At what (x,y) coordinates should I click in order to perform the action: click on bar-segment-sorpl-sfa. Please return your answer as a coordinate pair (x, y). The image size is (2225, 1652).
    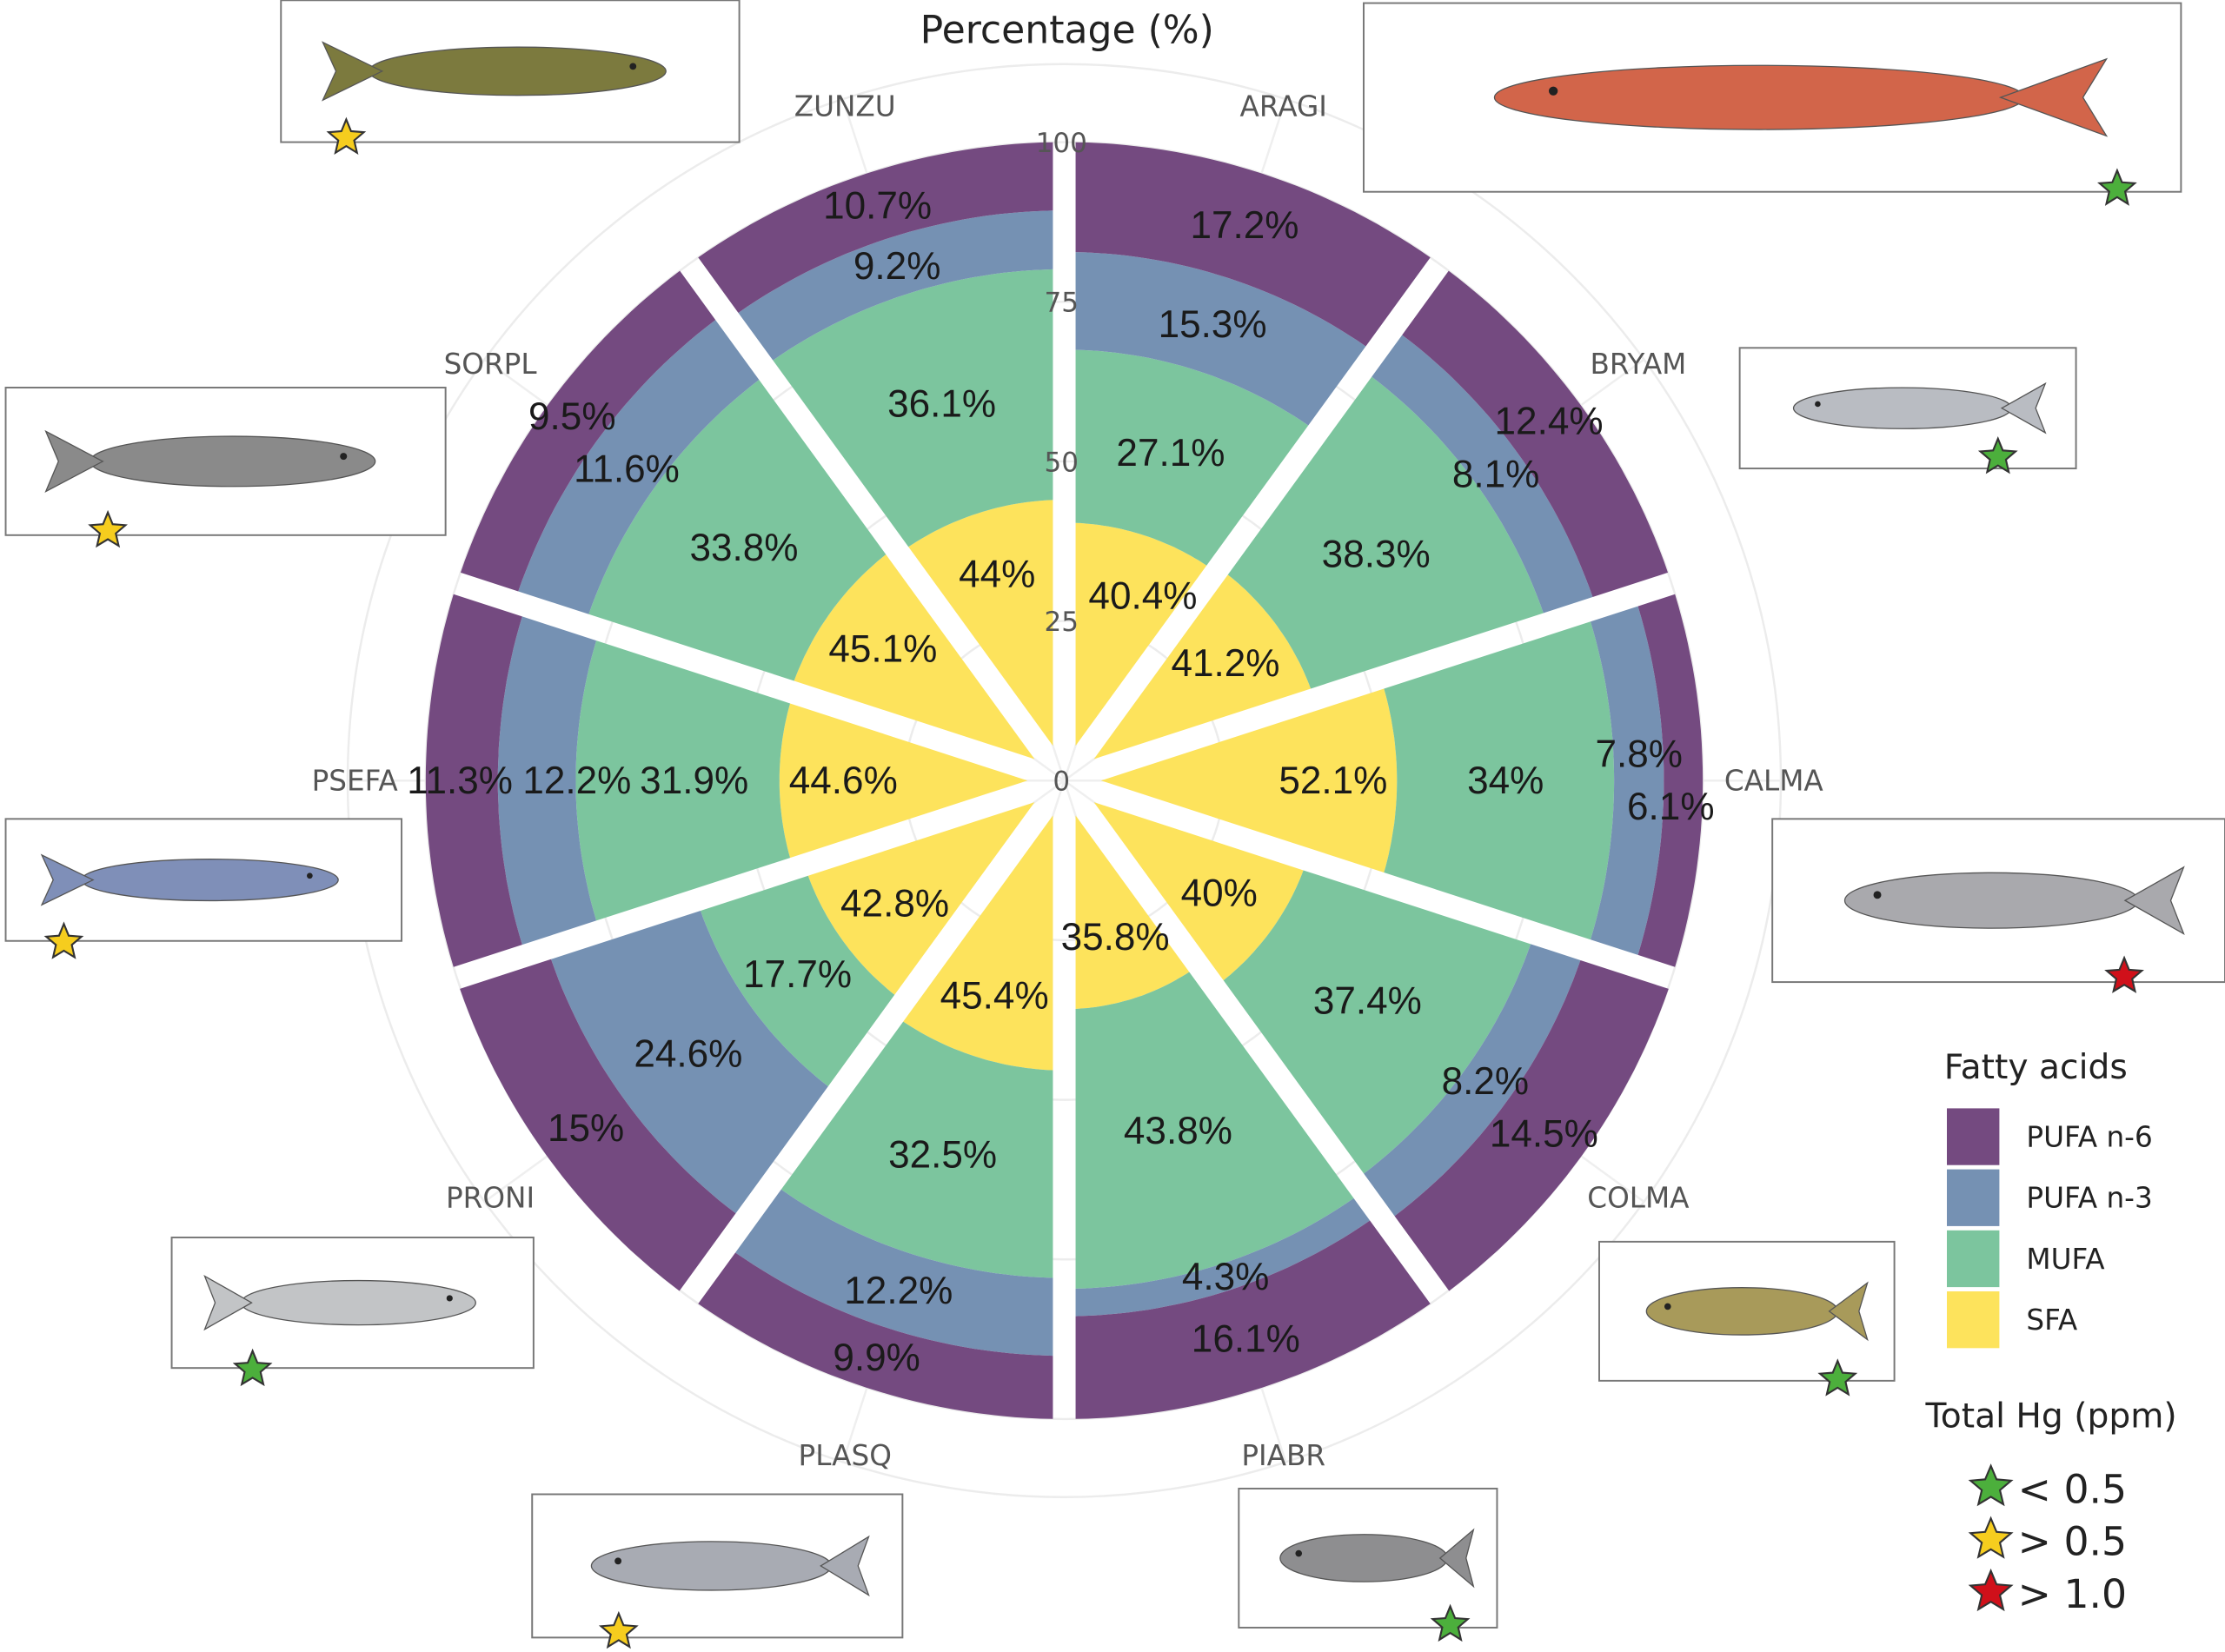
    Looking at the image, I should click on (914, 657).